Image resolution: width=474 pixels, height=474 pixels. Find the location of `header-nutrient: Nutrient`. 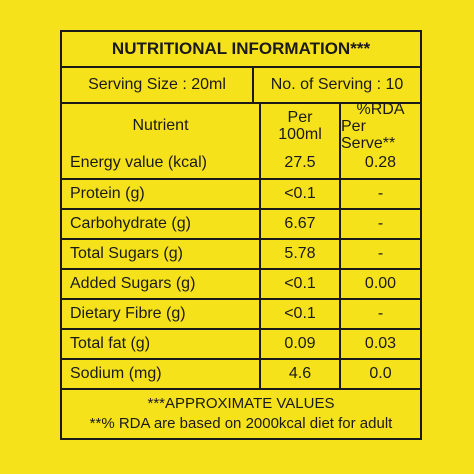

header-nutrient: Nutrient is located at coordinates (160, 125).